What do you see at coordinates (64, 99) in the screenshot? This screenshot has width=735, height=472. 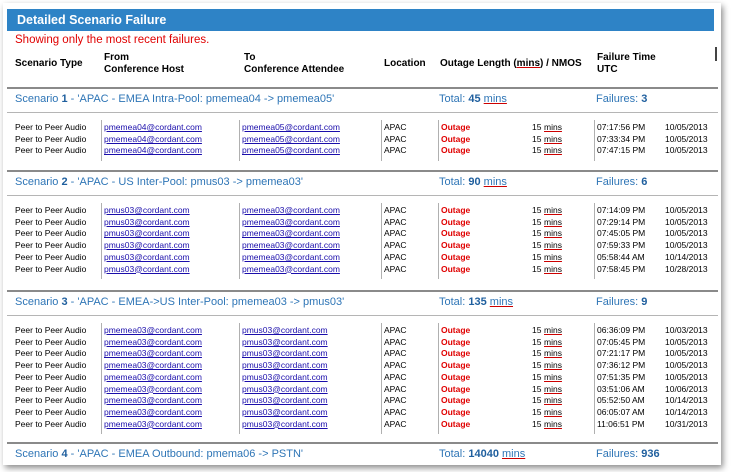 I see `scenario-number: 1` at bounding box center [64, 99].